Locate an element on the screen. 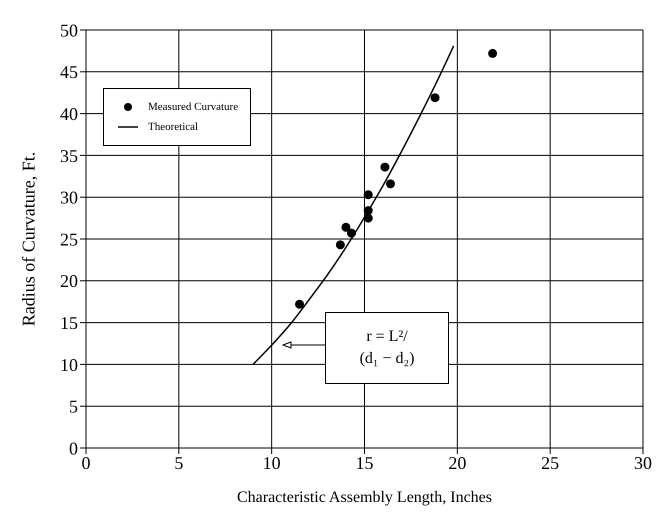  legend-label: Measured Curvature is located at coordinates (193, 107).